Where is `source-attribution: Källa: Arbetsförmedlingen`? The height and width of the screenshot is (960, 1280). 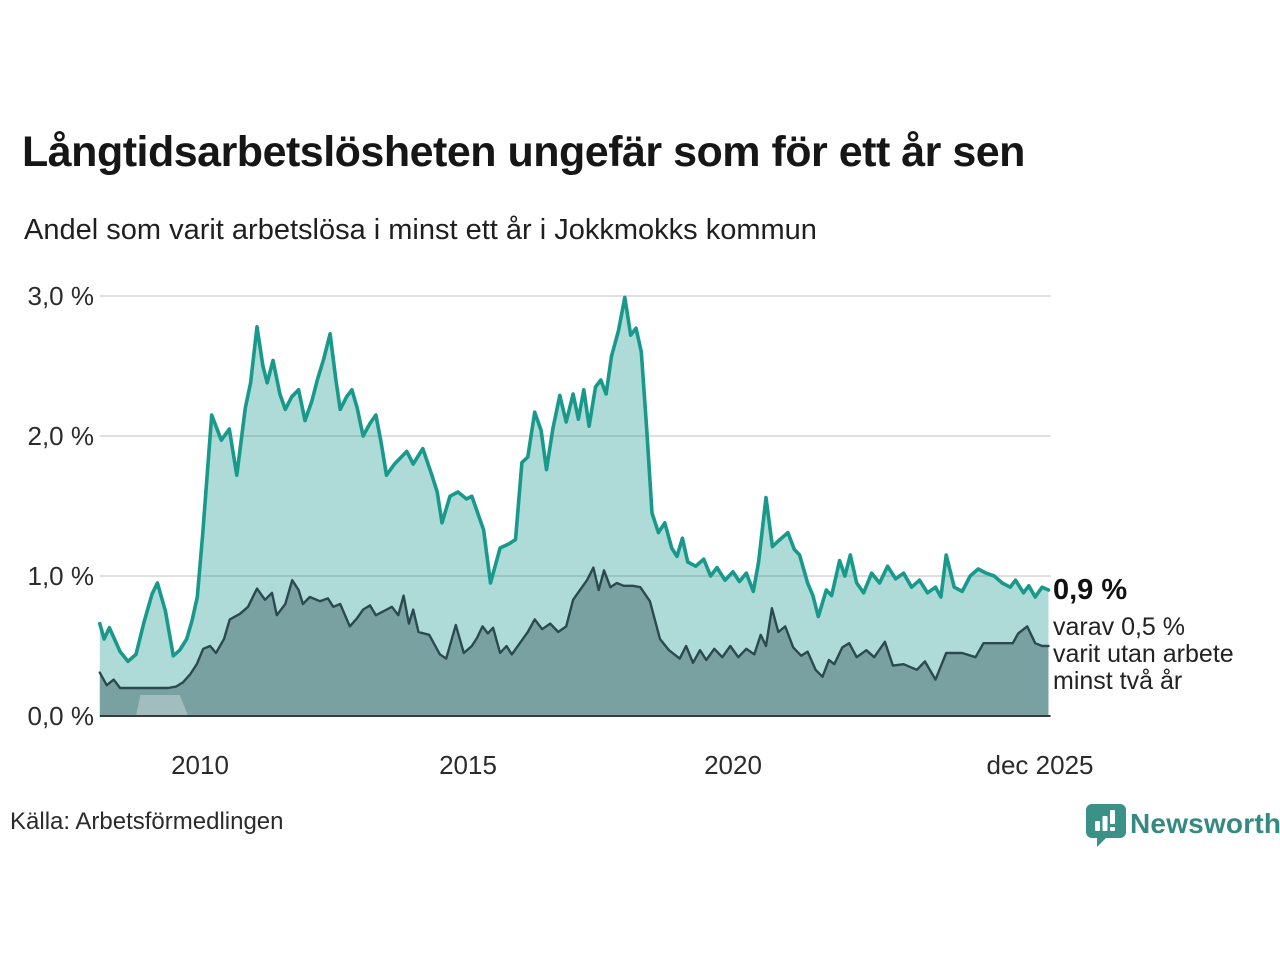 source-attribution: Källa: Arbetsförmedlingen is located at coordinates (147, 821).